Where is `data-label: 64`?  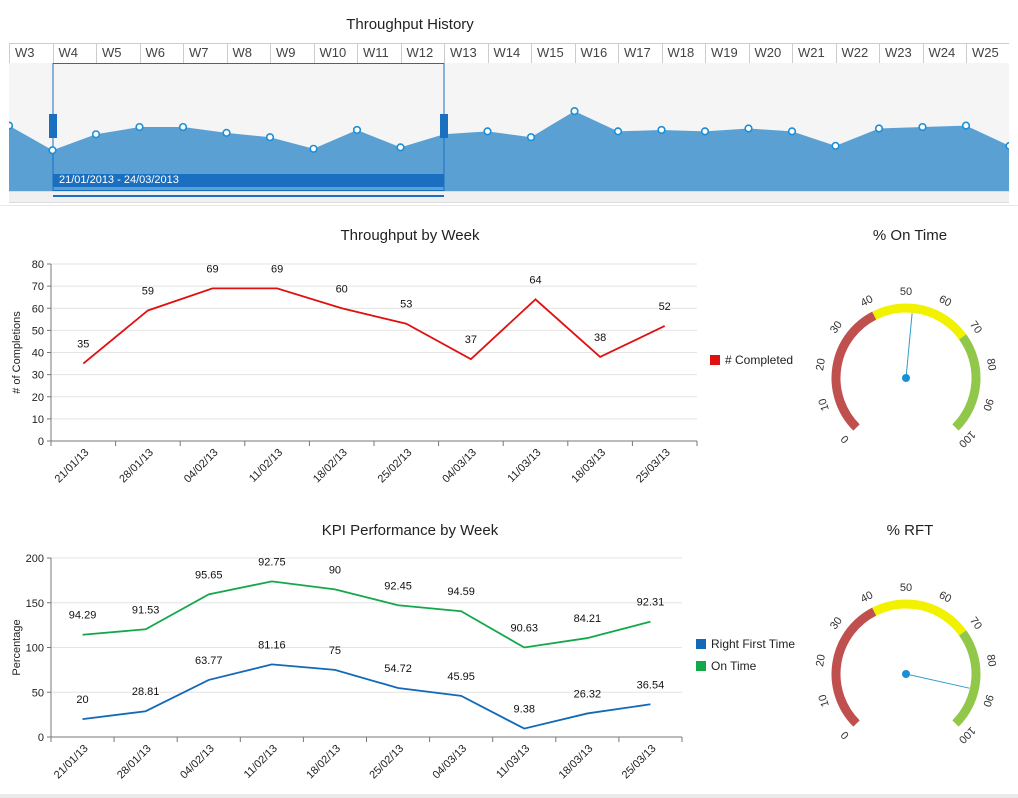
data-label: 64 is located at coordinates (535, 280).